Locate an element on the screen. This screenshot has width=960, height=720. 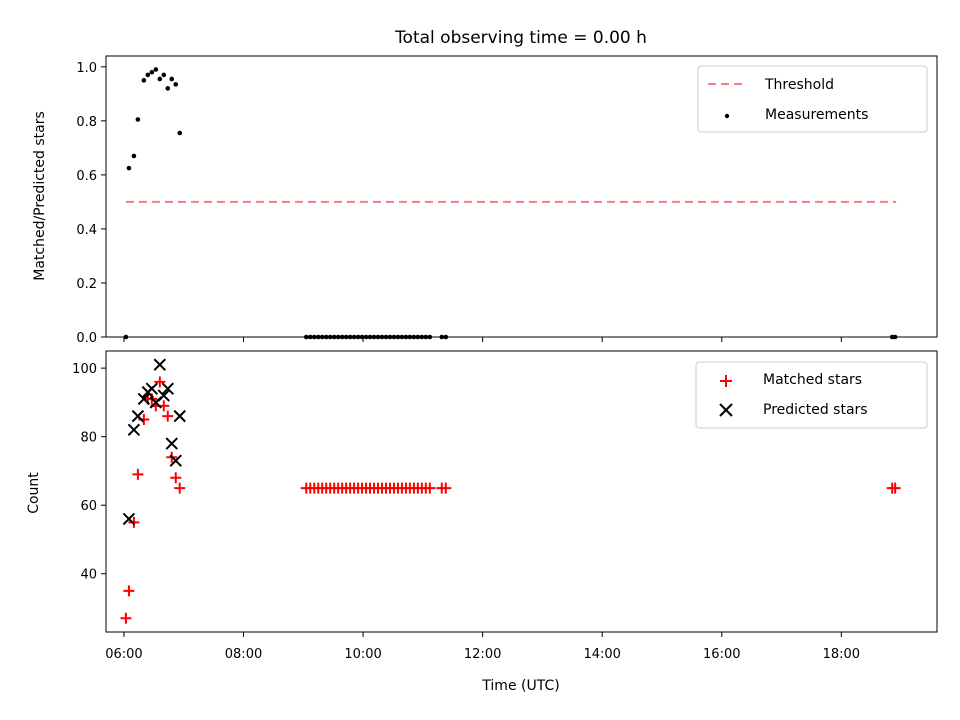
bottom-y-tick-label: 40 is located at coordinates (88, 575).